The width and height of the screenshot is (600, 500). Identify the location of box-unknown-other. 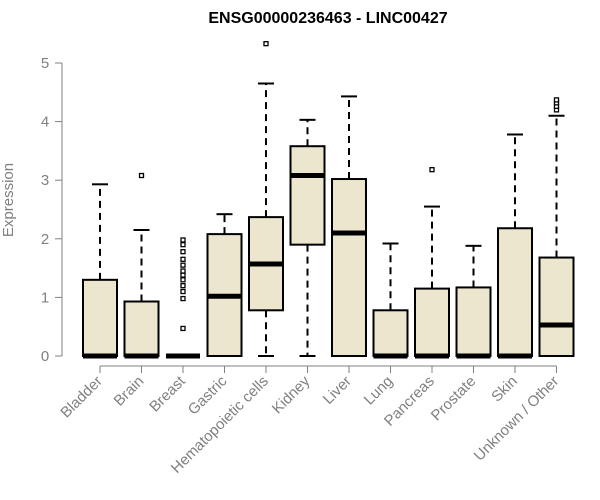
(556, 227).